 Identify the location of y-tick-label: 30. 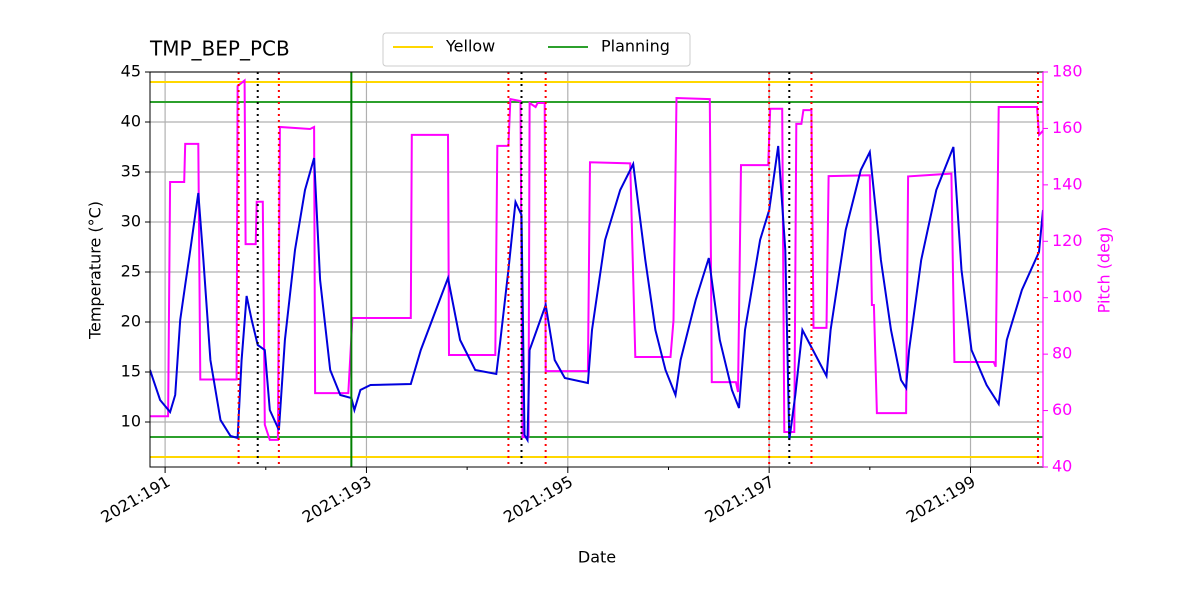
(131, 221).